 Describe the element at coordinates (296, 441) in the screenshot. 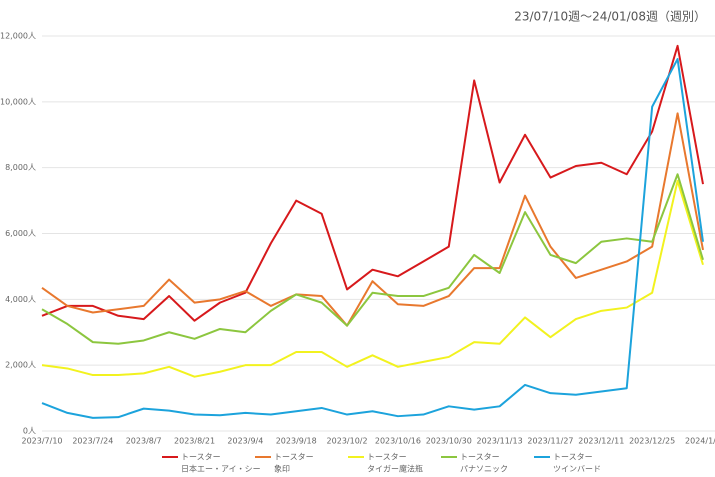

I see `x-tick-label: 2023/9/18` at that location.